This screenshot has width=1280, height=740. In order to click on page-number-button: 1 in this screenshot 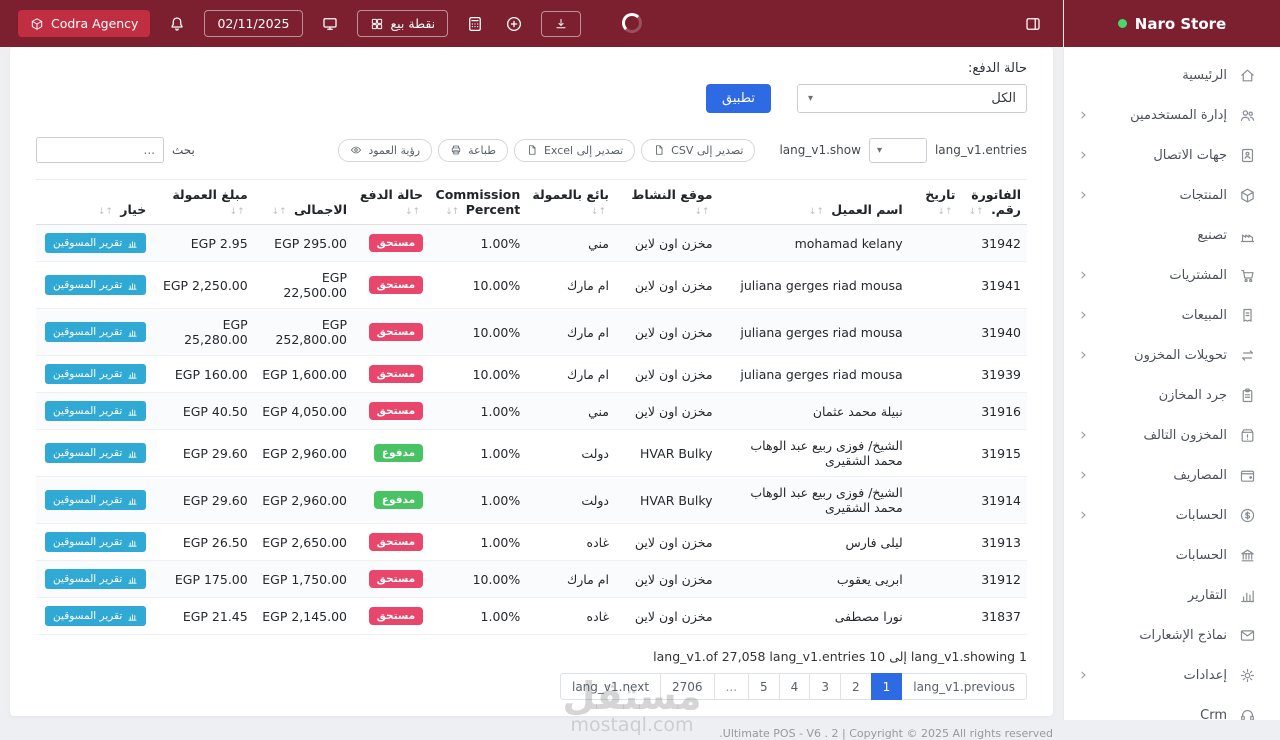, I will do `click(886, 686)`.